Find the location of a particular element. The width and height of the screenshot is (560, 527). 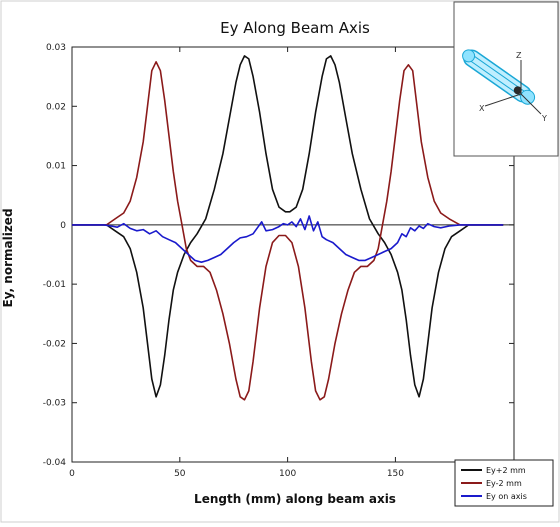

inset-y-label: Y is located at coordinates (544, 118).